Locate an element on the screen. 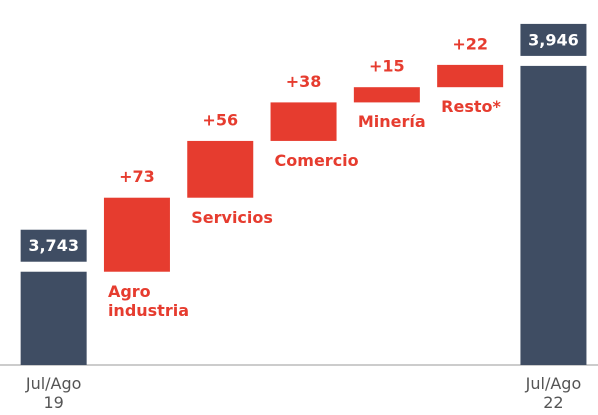 The image size is (598, 415). category-label: Resto* is located at coordinates (471, 107).